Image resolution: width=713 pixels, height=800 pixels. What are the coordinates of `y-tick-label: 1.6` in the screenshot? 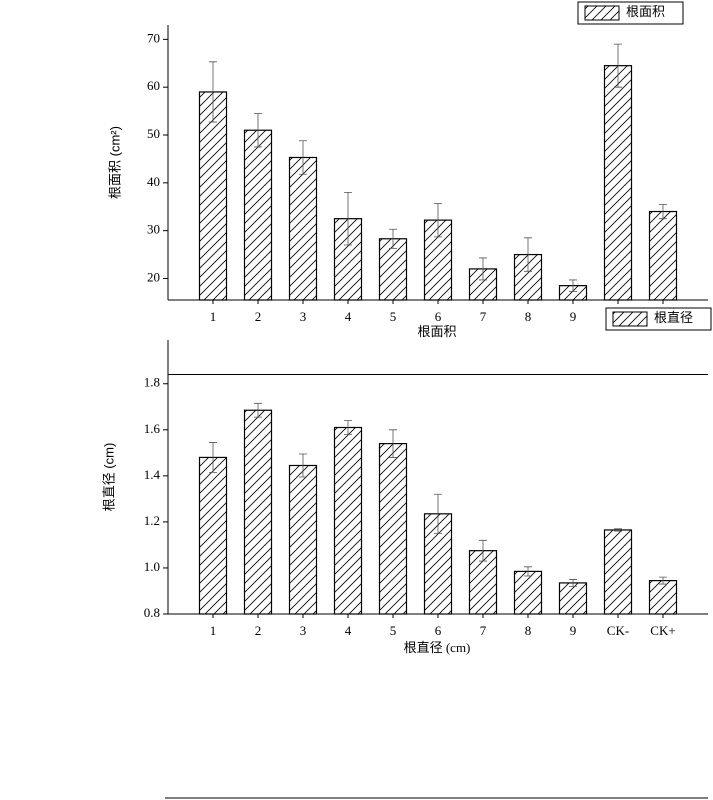 It's located at (152, 428).